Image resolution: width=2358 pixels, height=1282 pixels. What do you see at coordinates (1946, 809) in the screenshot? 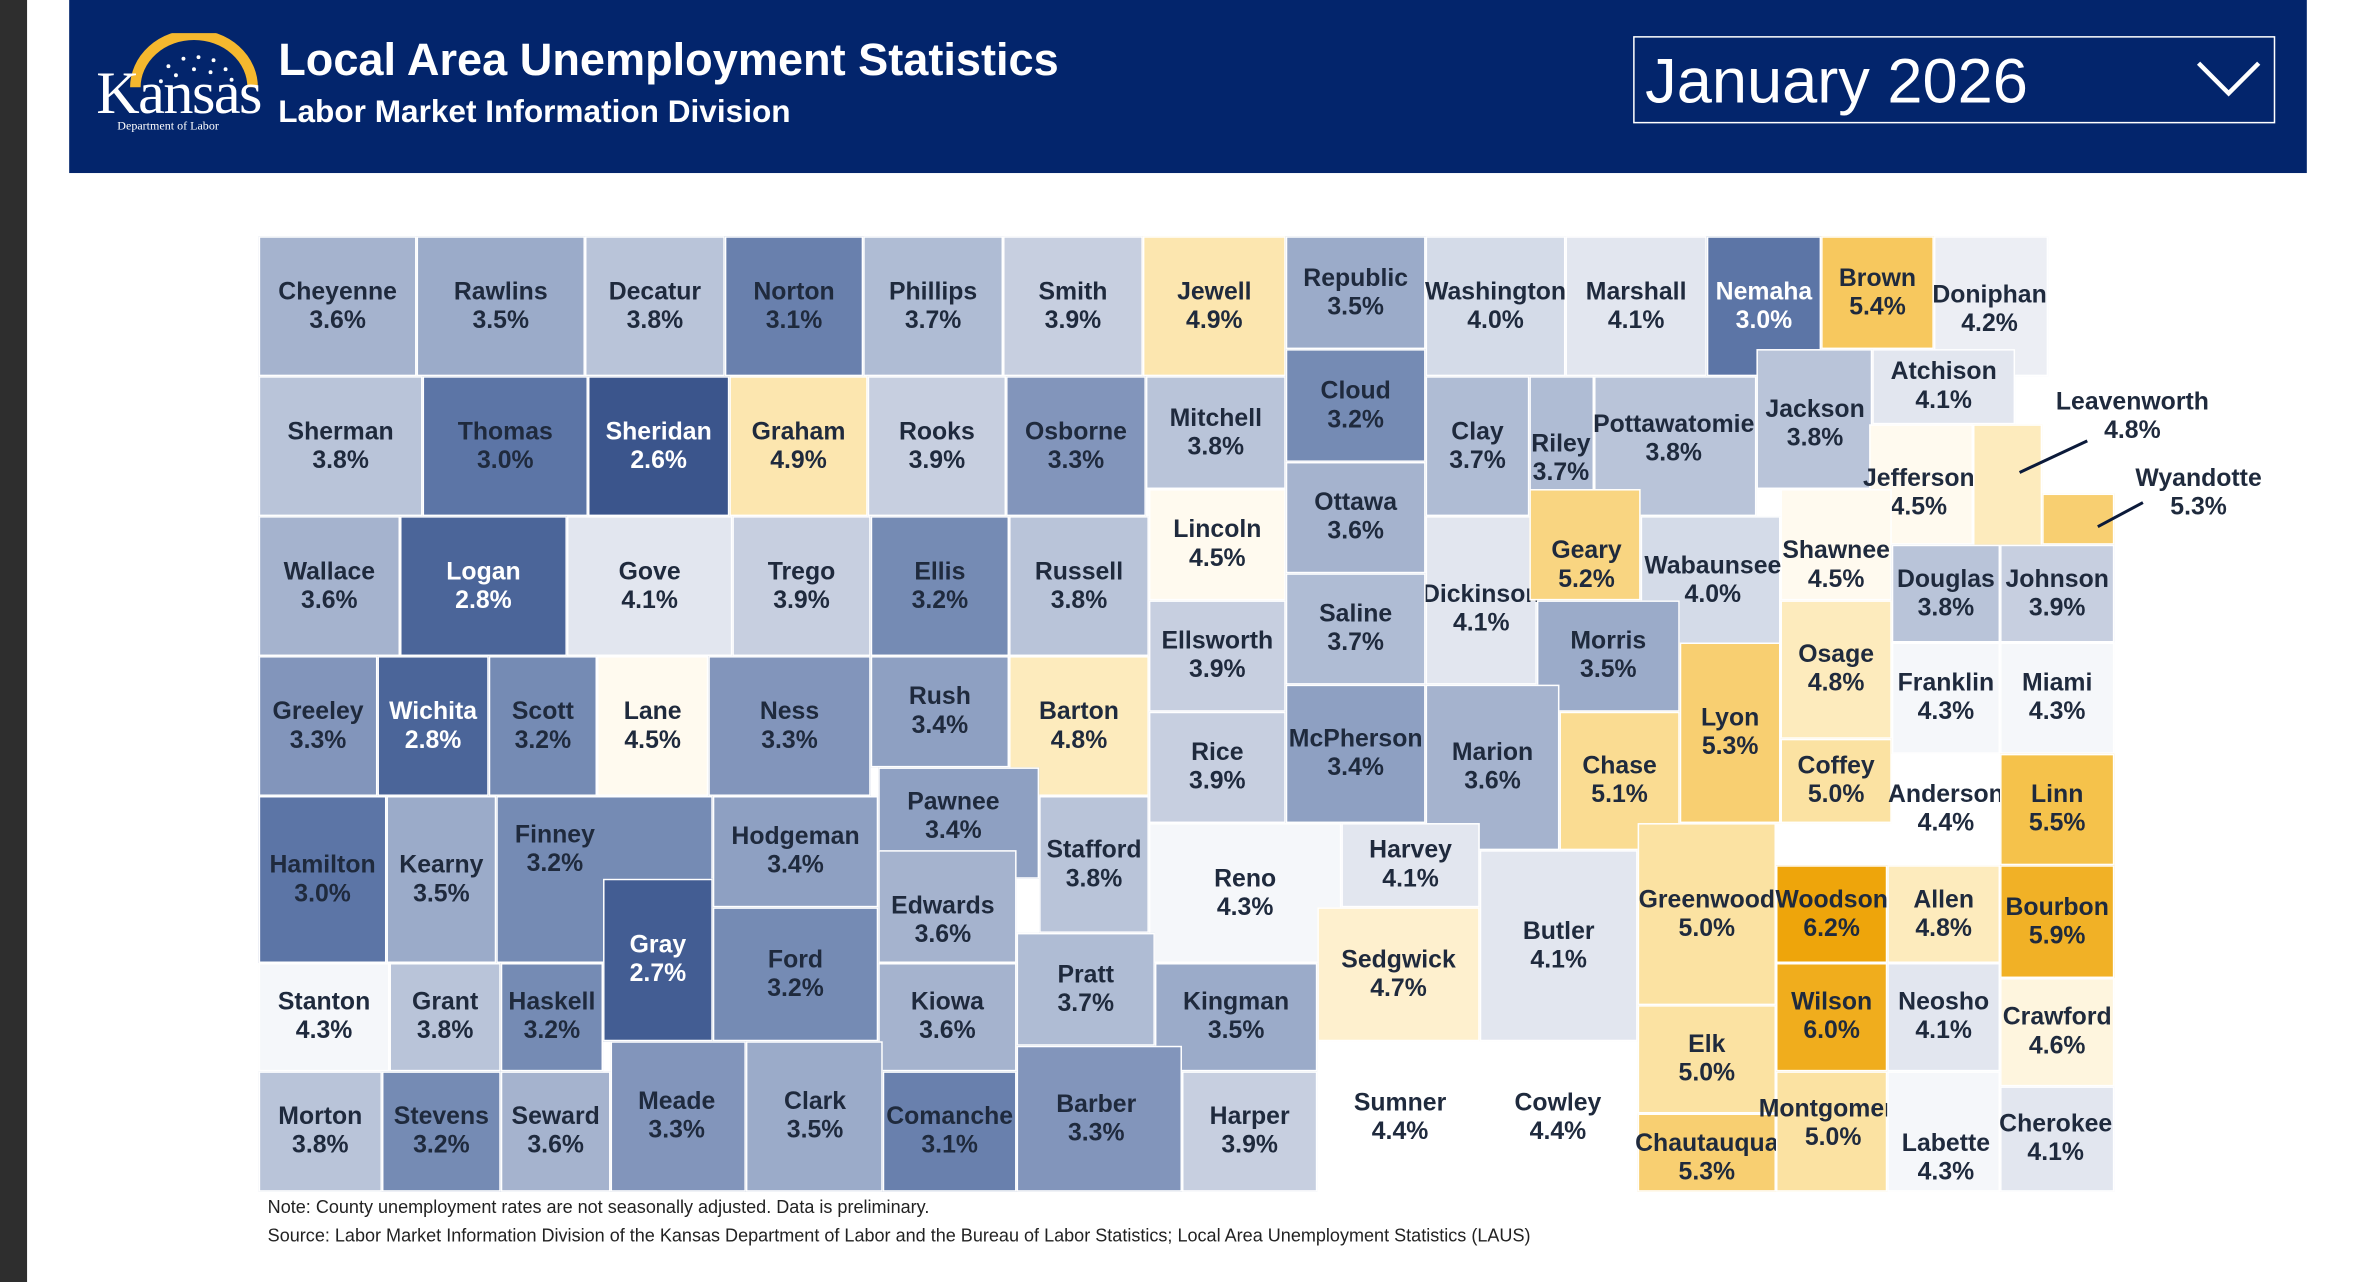
I see `county-anderson` at bounding box center [1946, 809].